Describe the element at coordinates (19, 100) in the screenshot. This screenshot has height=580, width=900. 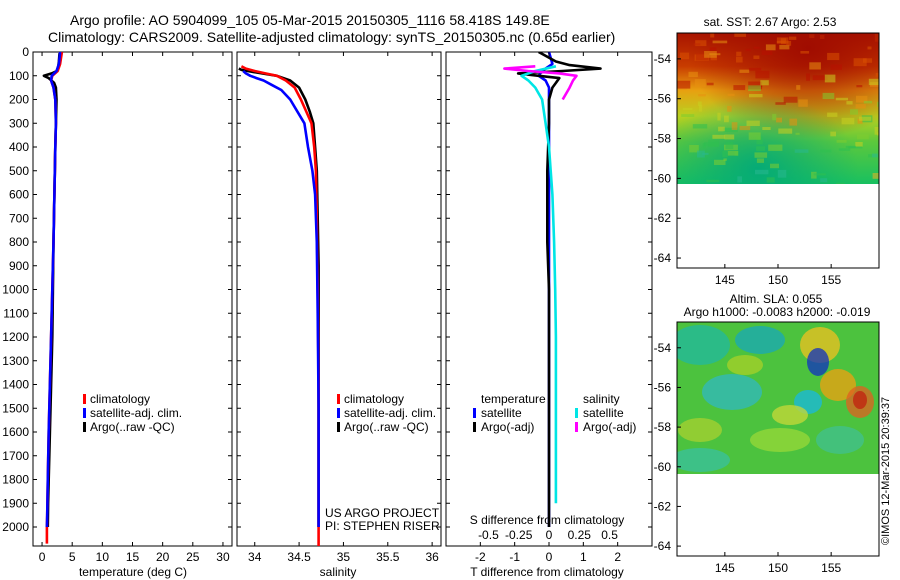
I see `depth-tick-label: 200` at that location.